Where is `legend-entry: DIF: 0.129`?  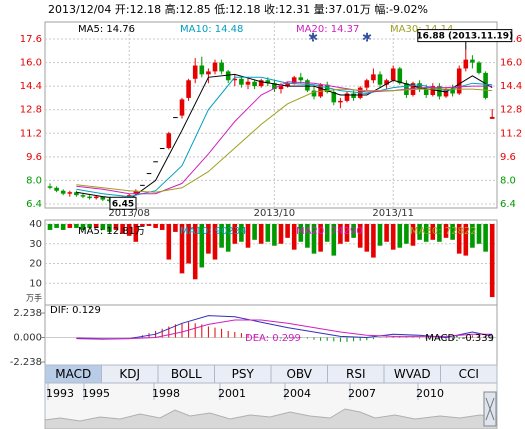 legend-entry: DIF: 0.129 is located at coordinates (75, 310).